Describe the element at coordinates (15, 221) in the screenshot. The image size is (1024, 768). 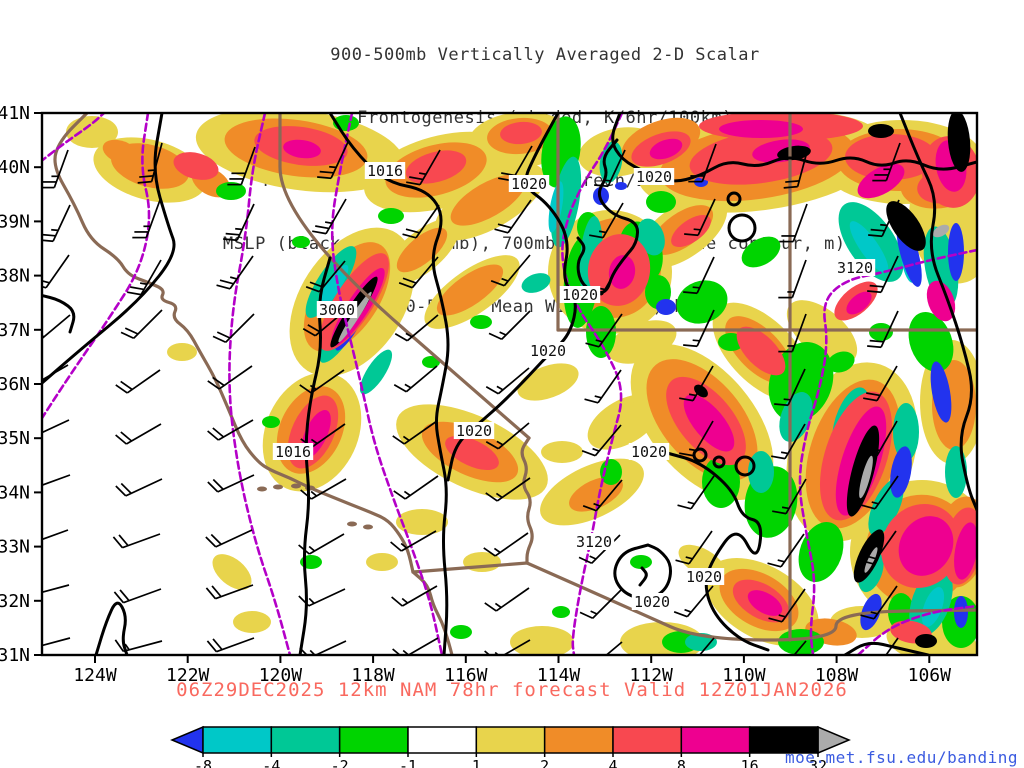
I see `lat-tick-label: 39N` at that location.